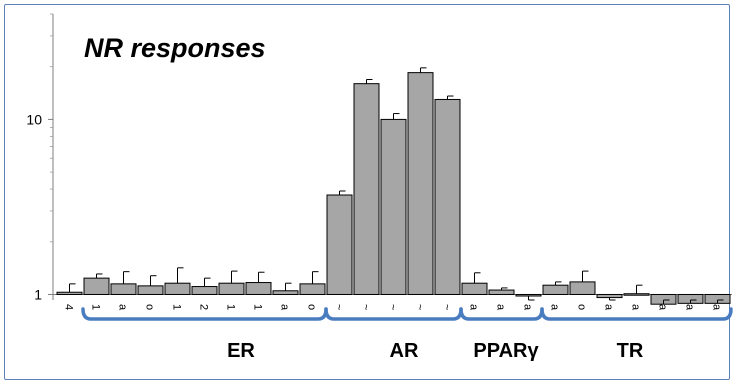 The image size is (736, 386). What do you see at coordinates (38, 294) in the screenshot?
I see `y-tick-label: 1` at bounding box center [38, 294].